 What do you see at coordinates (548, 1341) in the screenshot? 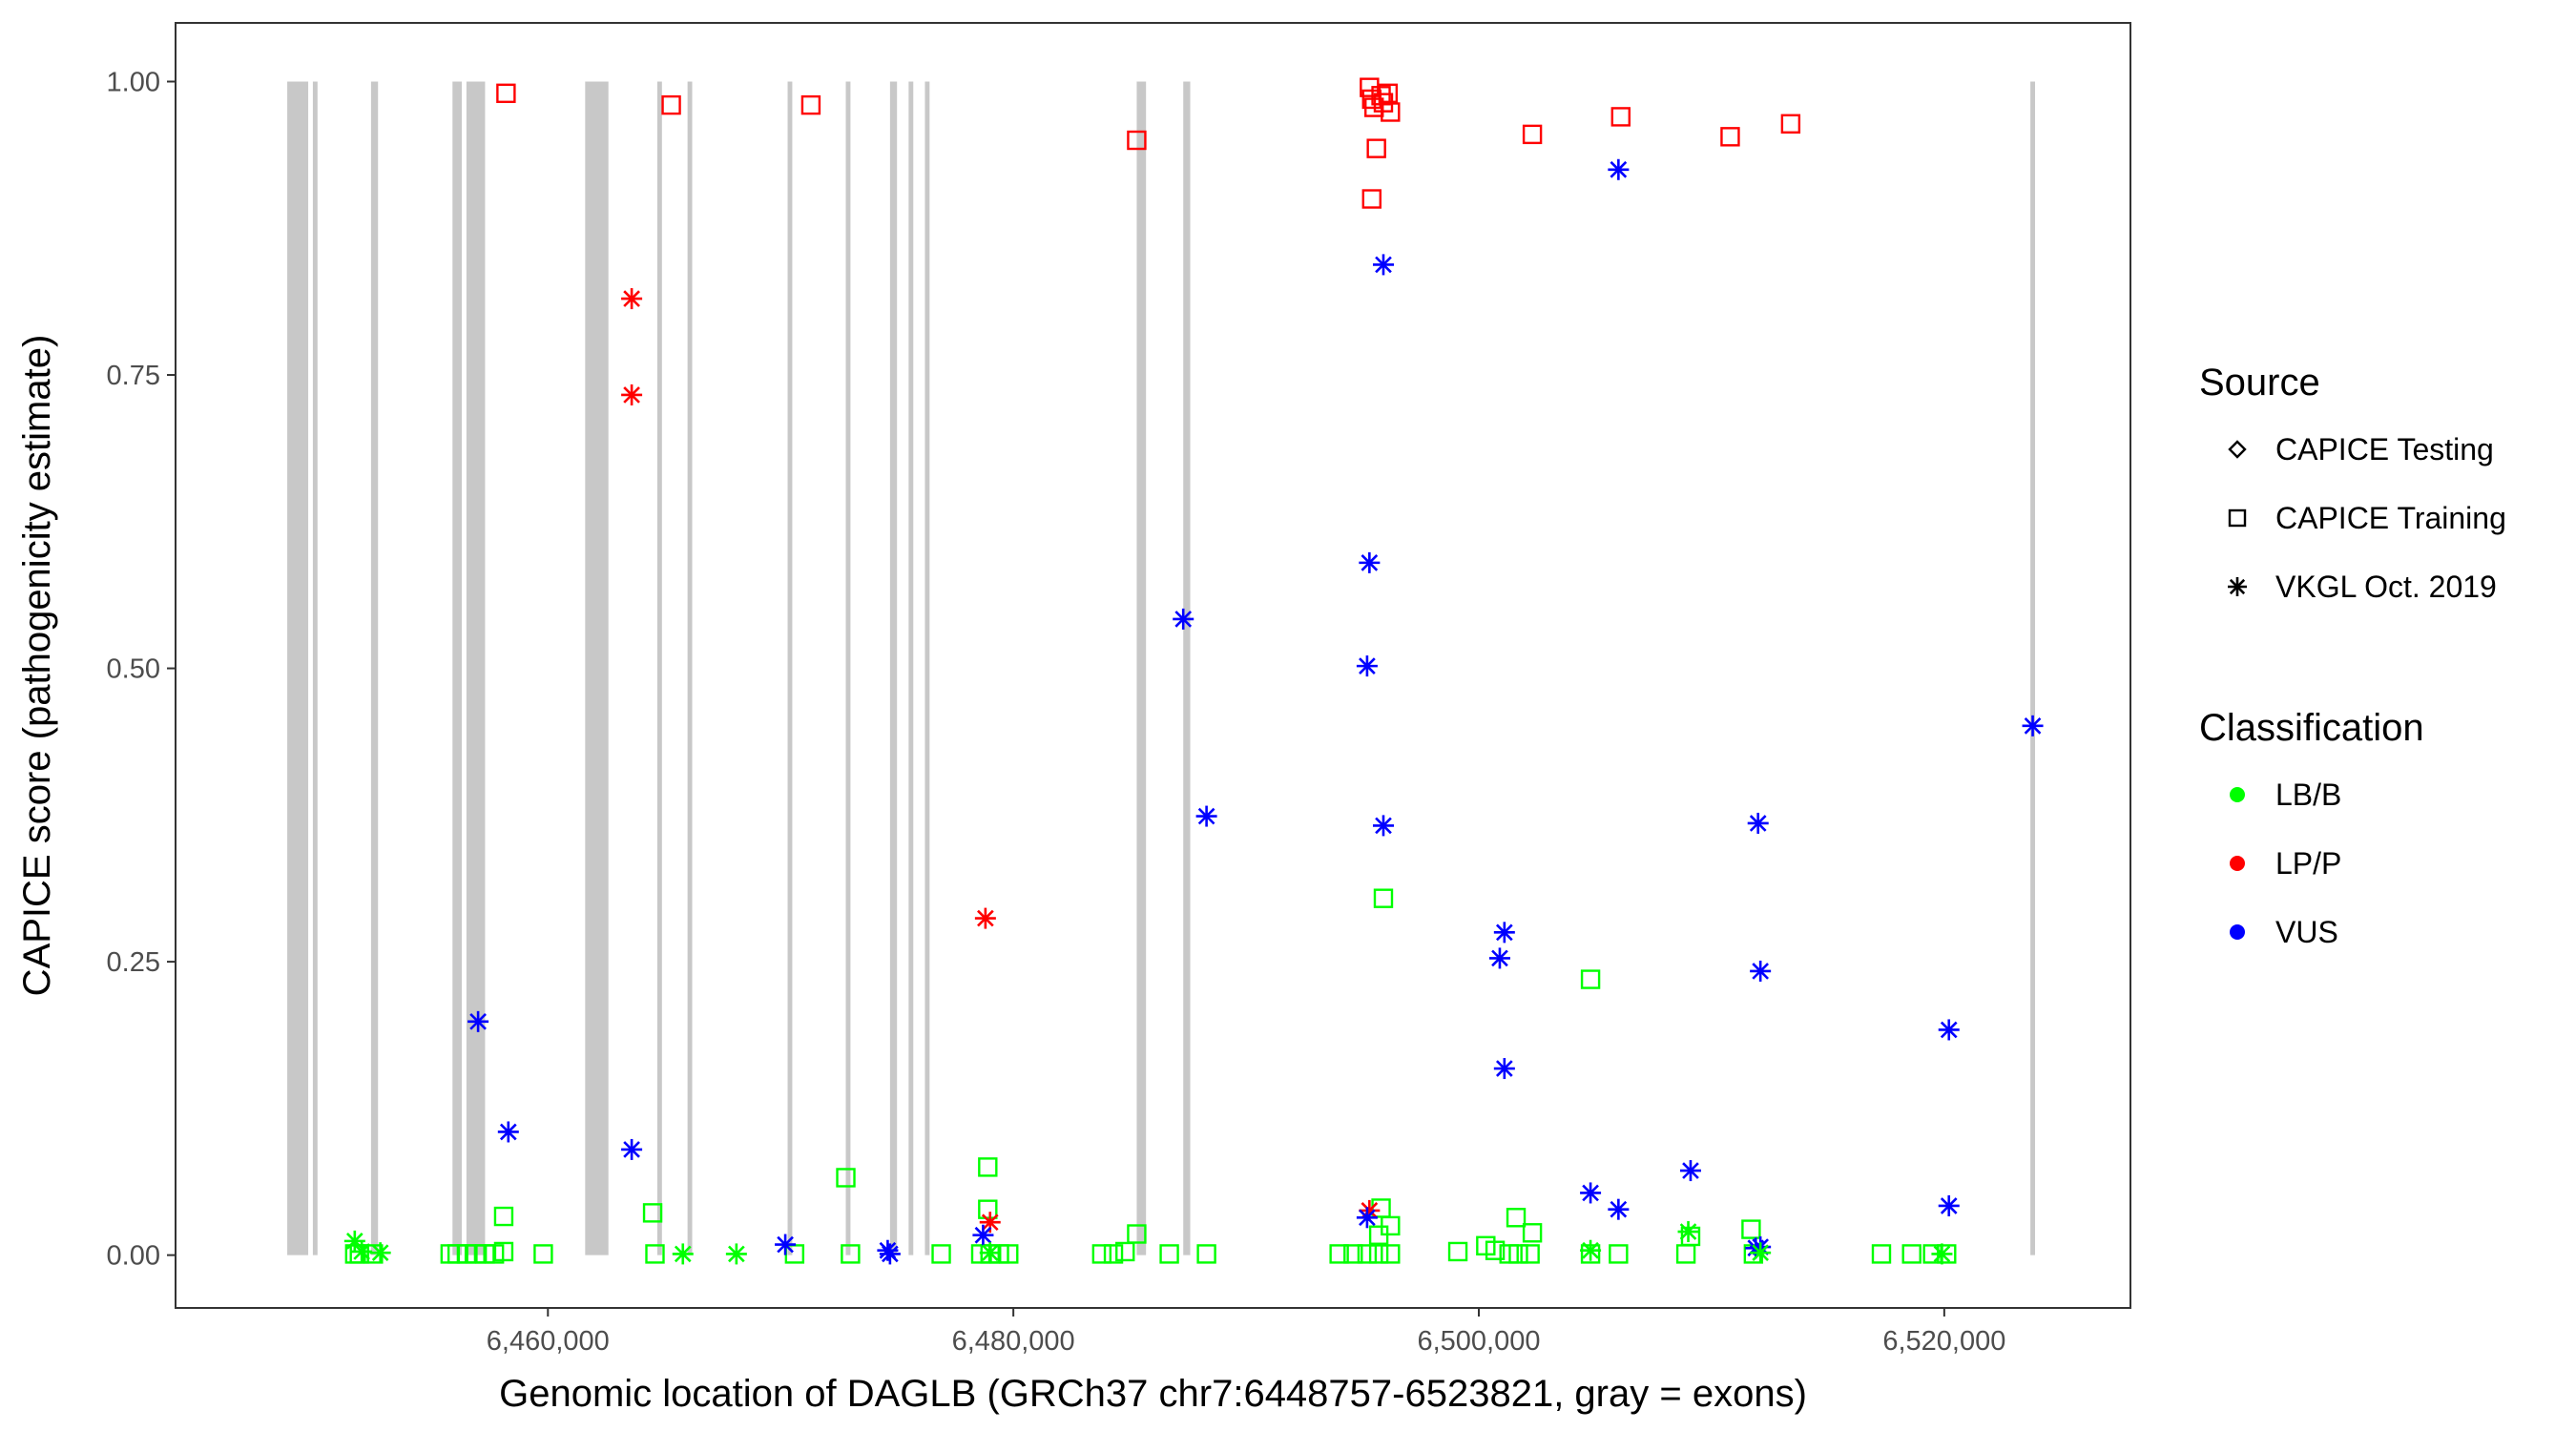
I see `x-tick-label: 6,460,000` at bounding box center [548, 1341].